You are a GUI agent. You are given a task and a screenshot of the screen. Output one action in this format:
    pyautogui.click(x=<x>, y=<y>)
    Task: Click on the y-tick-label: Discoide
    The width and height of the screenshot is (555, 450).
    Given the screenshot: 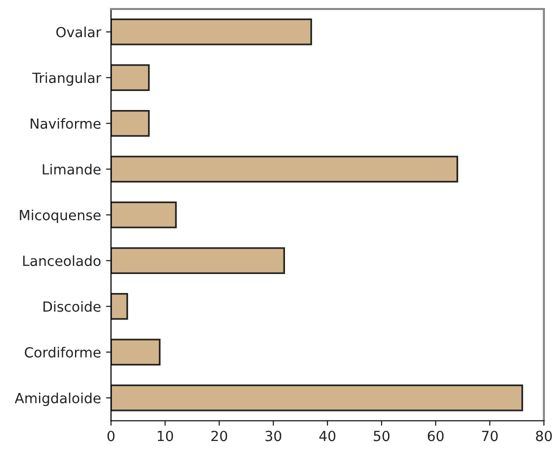 What is the action you would take?
    pyautogui.click(x=72, y=306)
    